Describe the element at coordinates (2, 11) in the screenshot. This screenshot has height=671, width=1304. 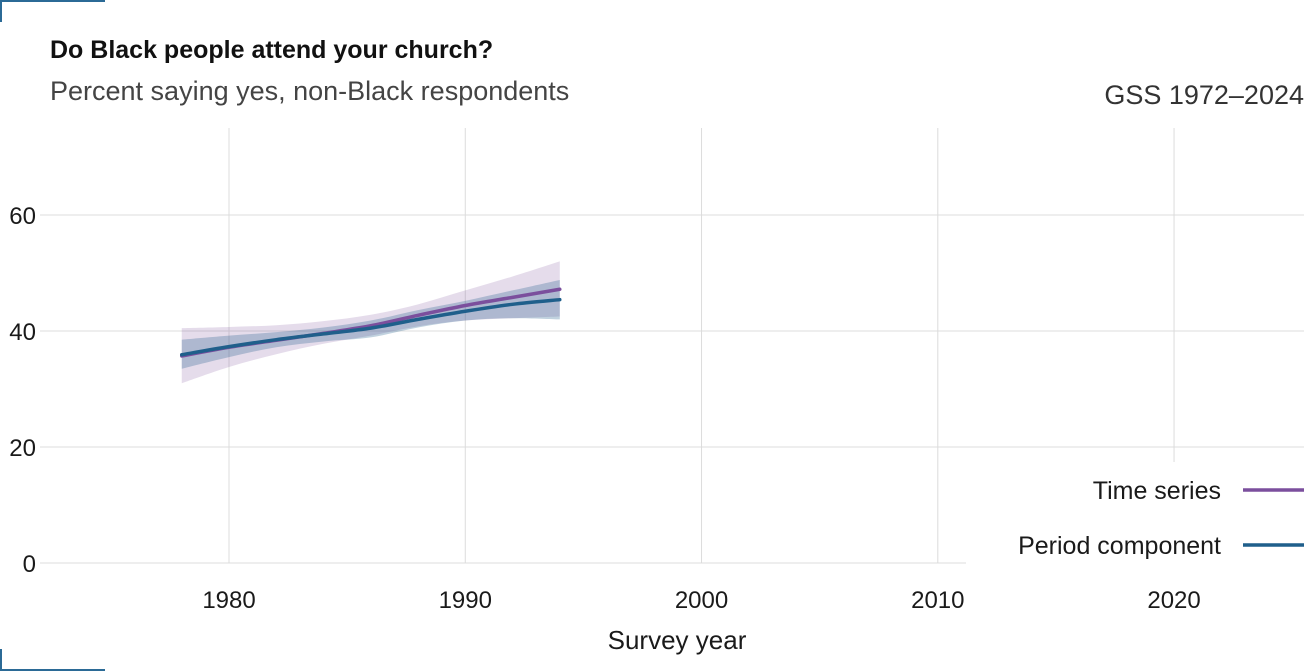
I see `corner-mark-top-left` at that location.